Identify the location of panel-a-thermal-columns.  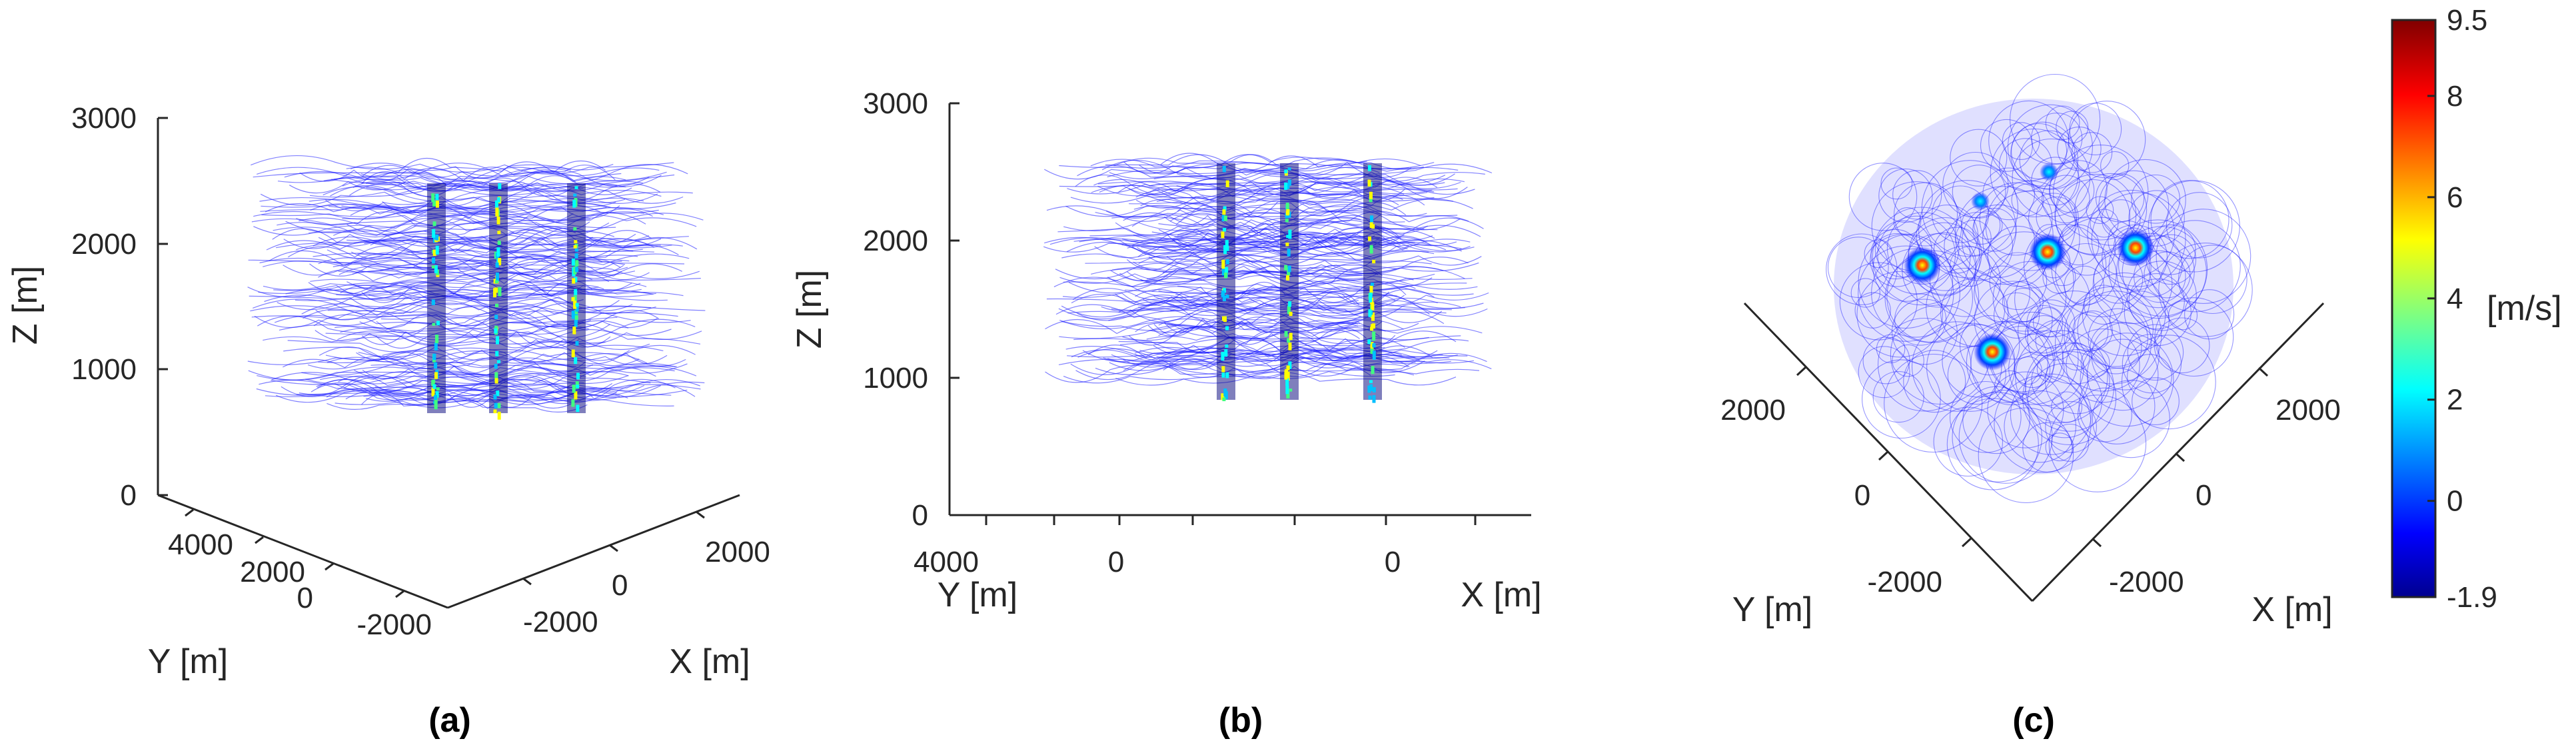
(507, 301).